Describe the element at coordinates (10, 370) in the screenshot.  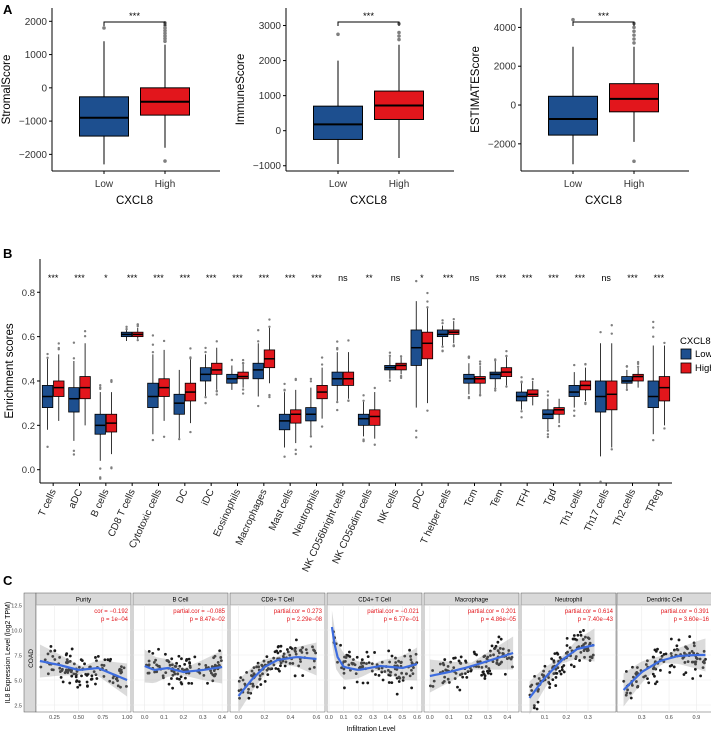
I see `y-axis-label: Enrichment scores` at that location.